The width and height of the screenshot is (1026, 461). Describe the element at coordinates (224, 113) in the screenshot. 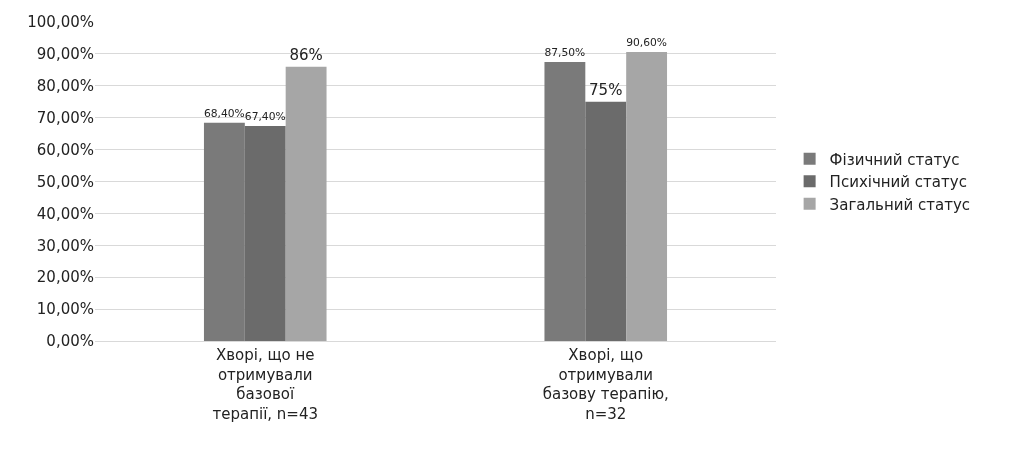

I see `data-label: 68,40%` at that location.